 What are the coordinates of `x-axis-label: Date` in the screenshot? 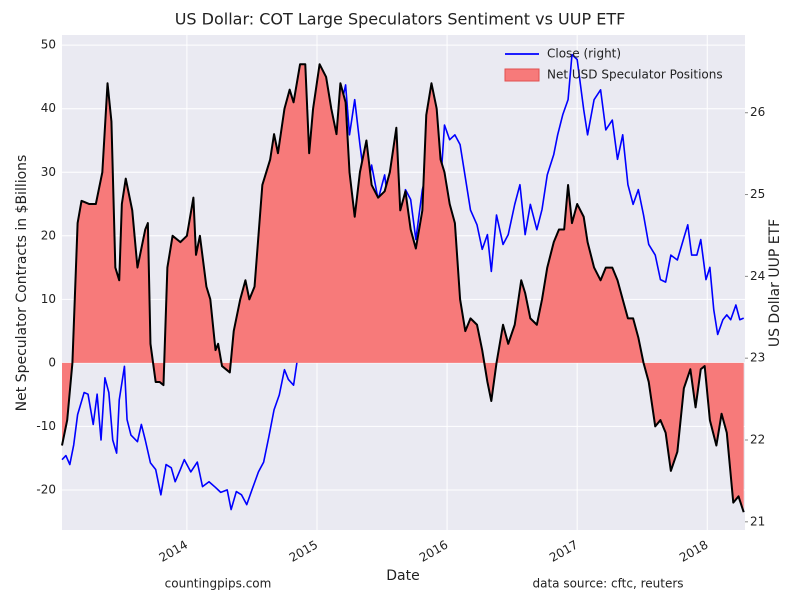 It's located at (402, 576).